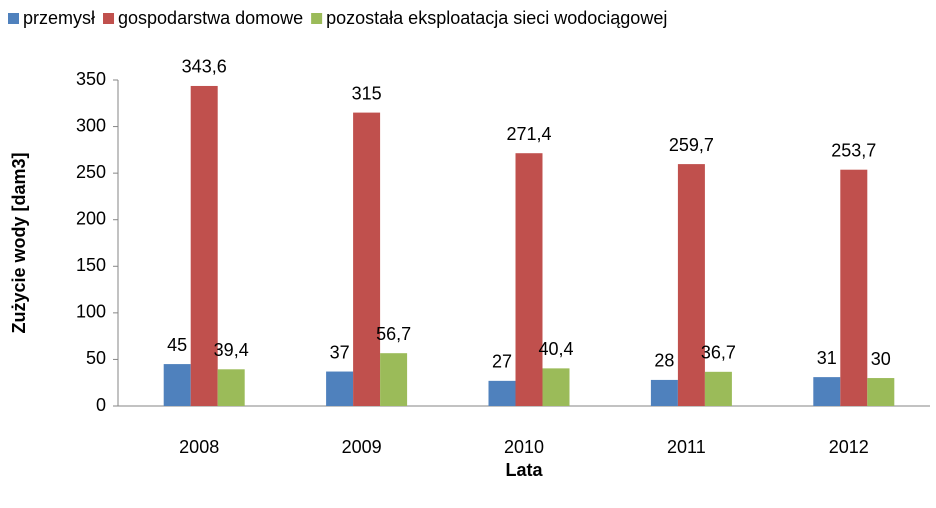 Image resolution: width=936 pixels, height=508 pixels. I want to click on data-label: 36,7, so click(718, 353).